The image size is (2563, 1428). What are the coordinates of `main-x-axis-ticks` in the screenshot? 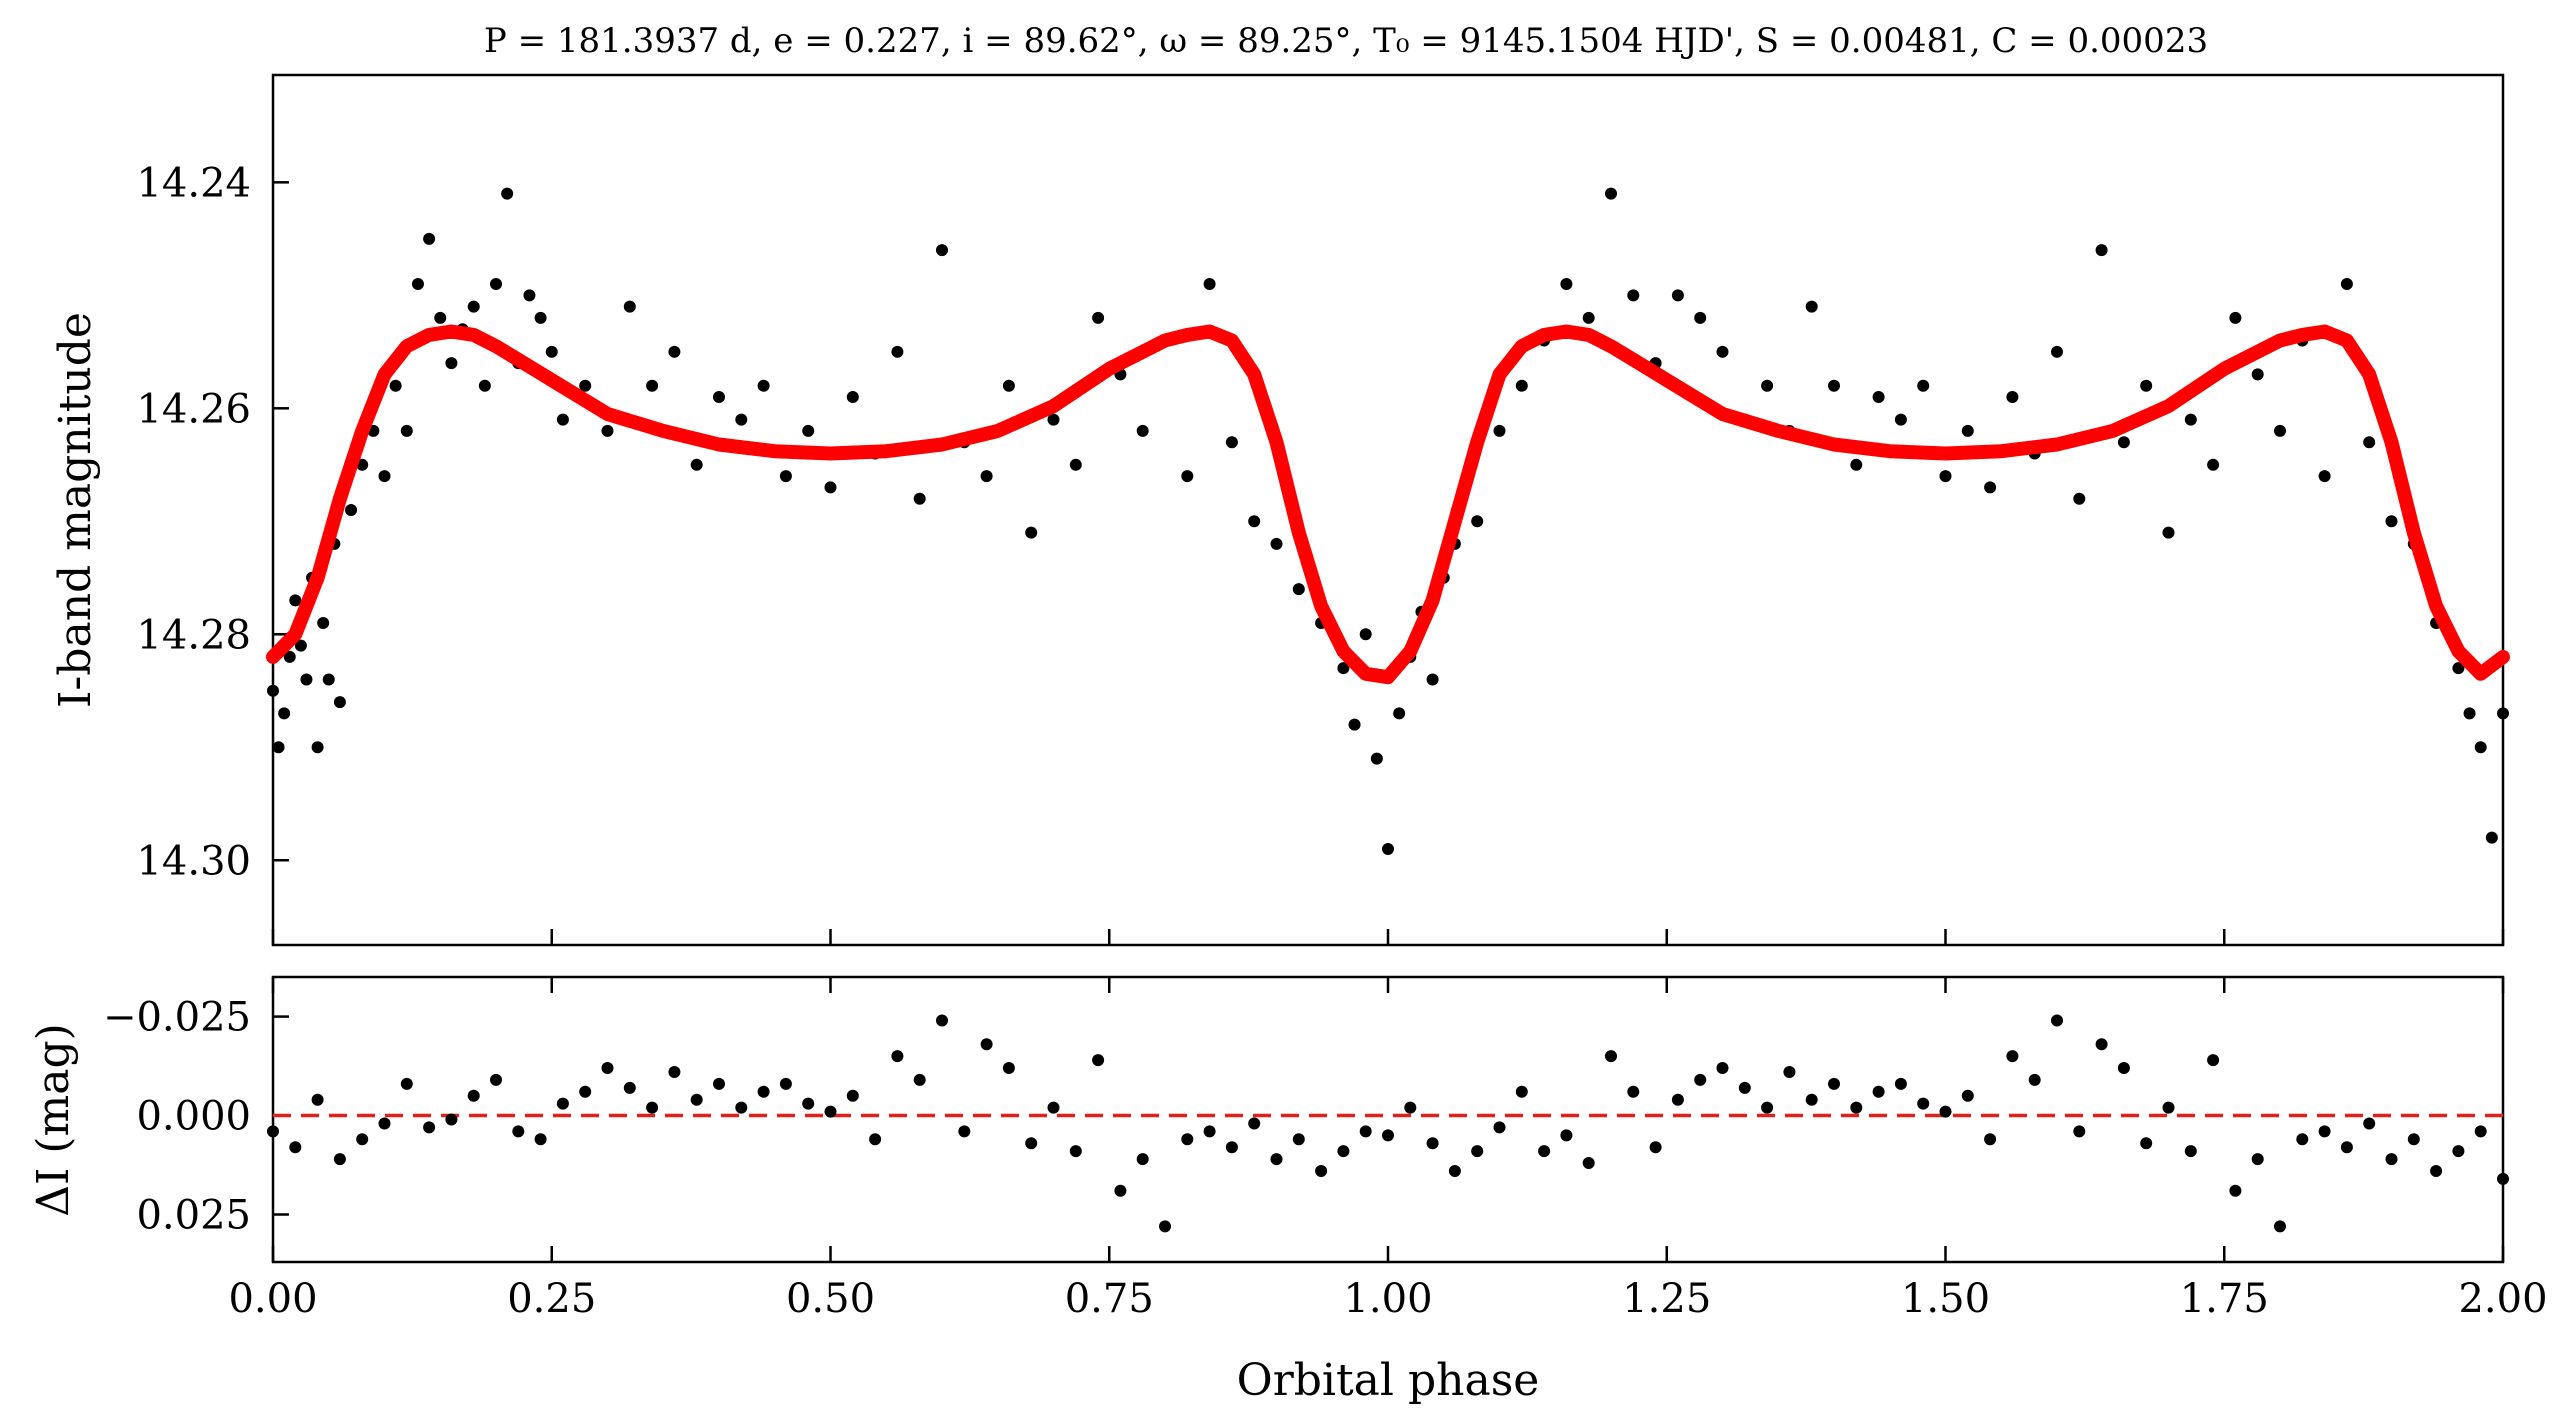 It's located at (1388, 937).